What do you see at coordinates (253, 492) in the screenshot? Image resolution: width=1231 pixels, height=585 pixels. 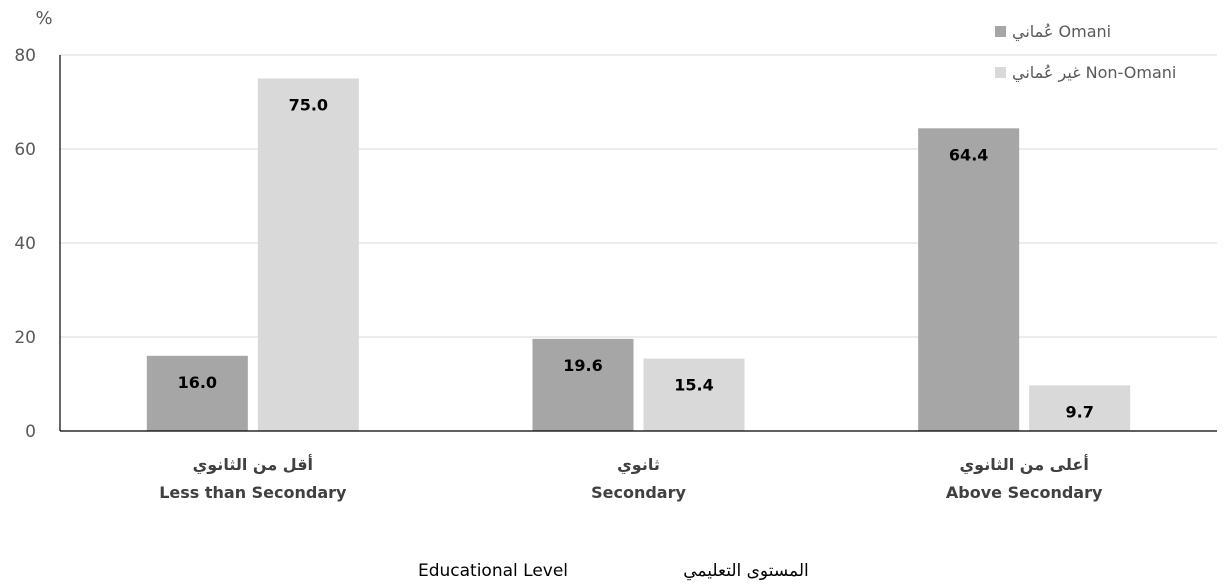 I see `category-label-en: Less than Secondary` at bounding box center [253, 492].